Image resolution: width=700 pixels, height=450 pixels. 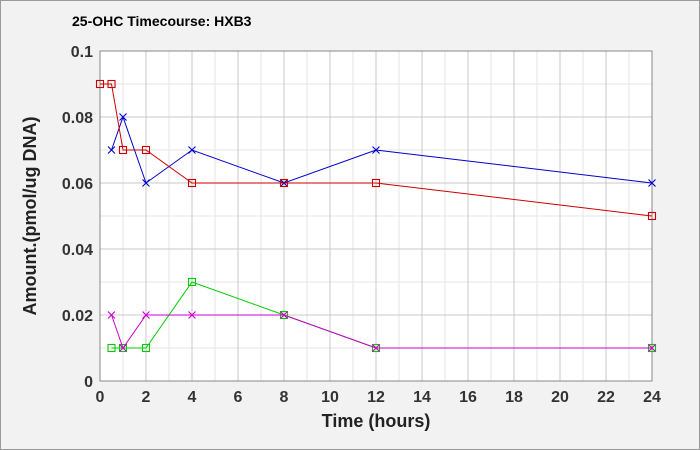 I want to click on x-tick-label: 14, so click(x=422, y=397).